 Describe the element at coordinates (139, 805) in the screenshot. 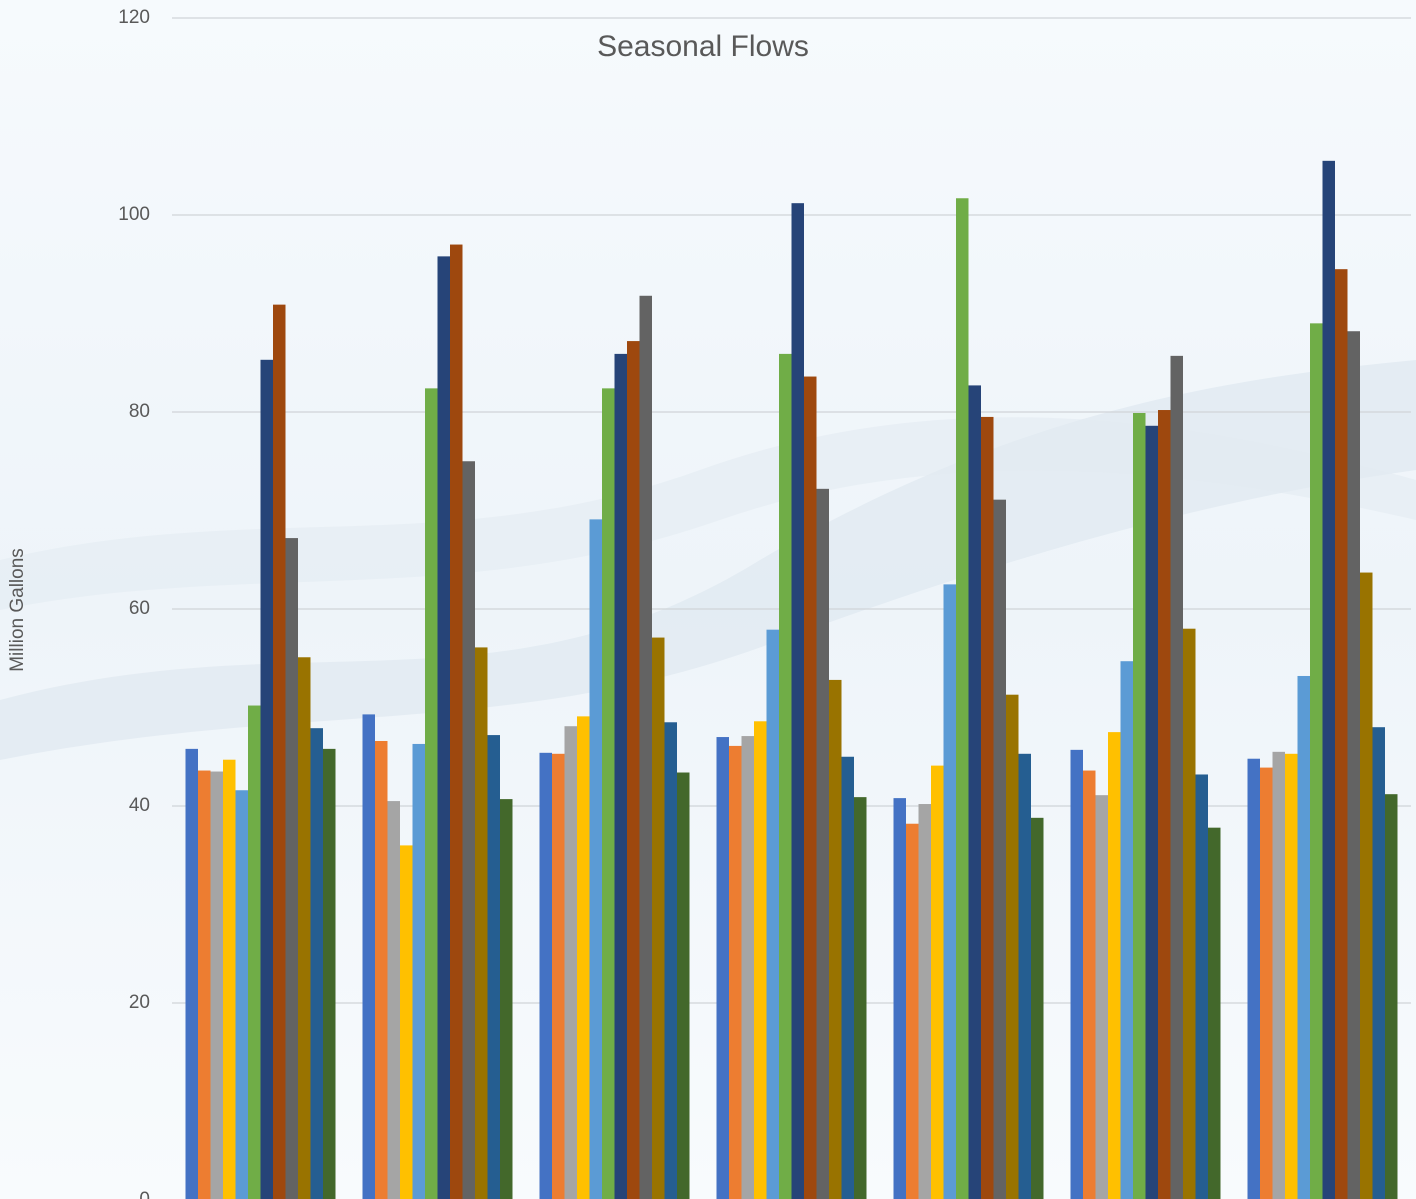

I see `y-tick-label: 40` at that location.